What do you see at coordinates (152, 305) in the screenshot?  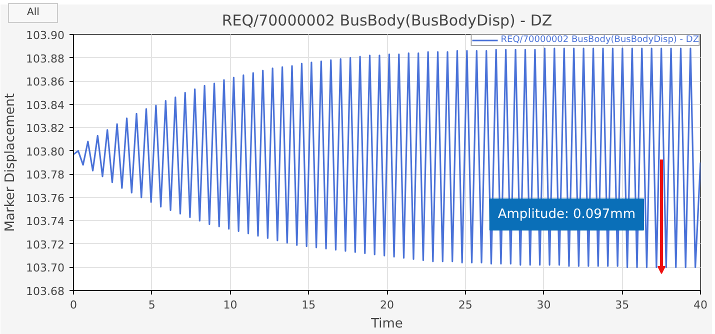 I see `x-tick-label: 5` at bounding box center [152, 305].